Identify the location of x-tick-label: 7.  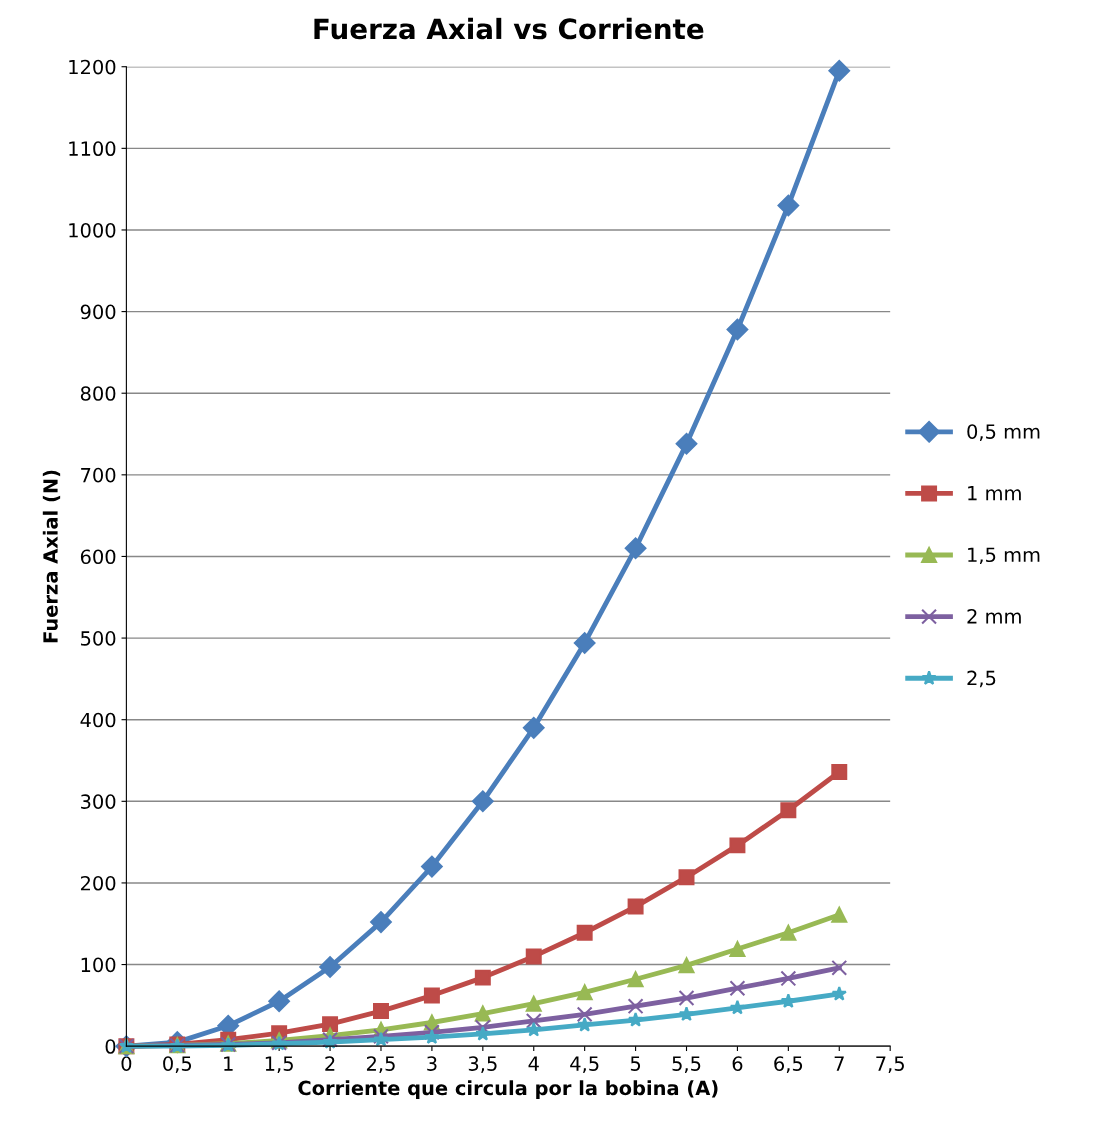
(839, 1063).